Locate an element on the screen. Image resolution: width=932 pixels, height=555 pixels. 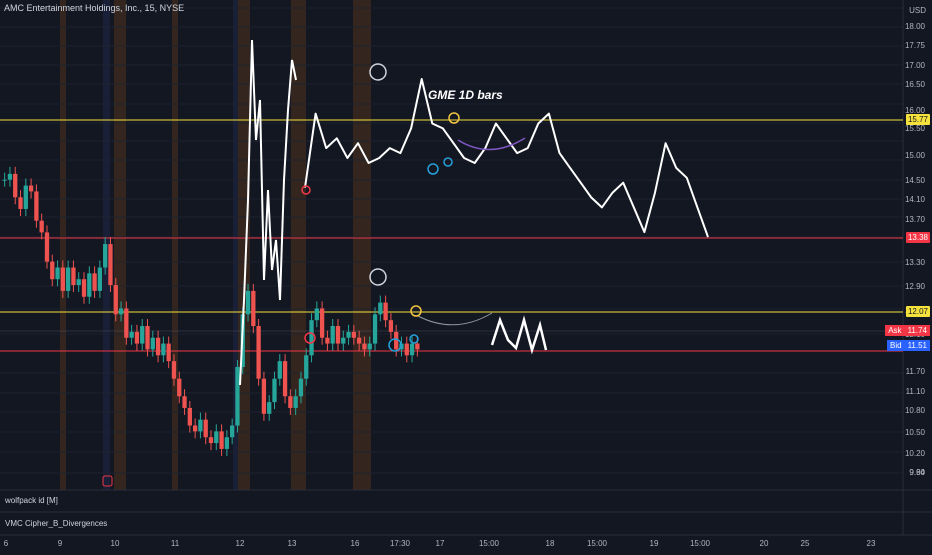
projection-zigzag is located at coordinates (519, 335).